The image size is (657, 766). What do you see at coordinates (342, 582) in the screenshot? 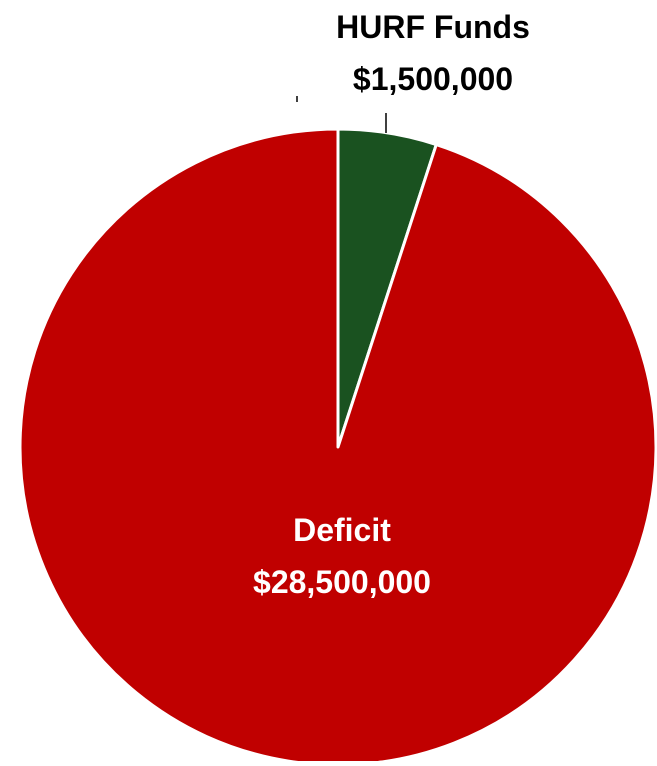
I see `slice-label-deficit-value: $28,500,000` at bounding box center [342, 582].